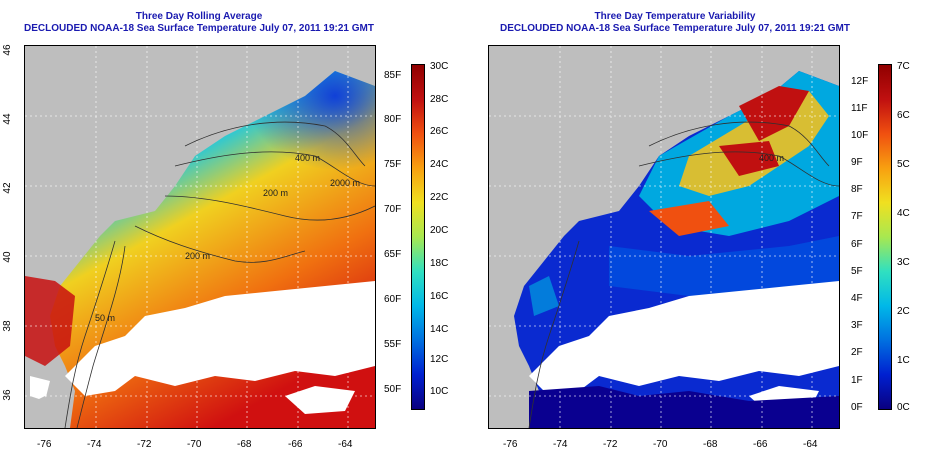 This screenshot has width=950, height=475. What do you see at coordinates (439, 359) in the screenshot?
I see `cb-label: 12C` at bounding box center [439, 359].